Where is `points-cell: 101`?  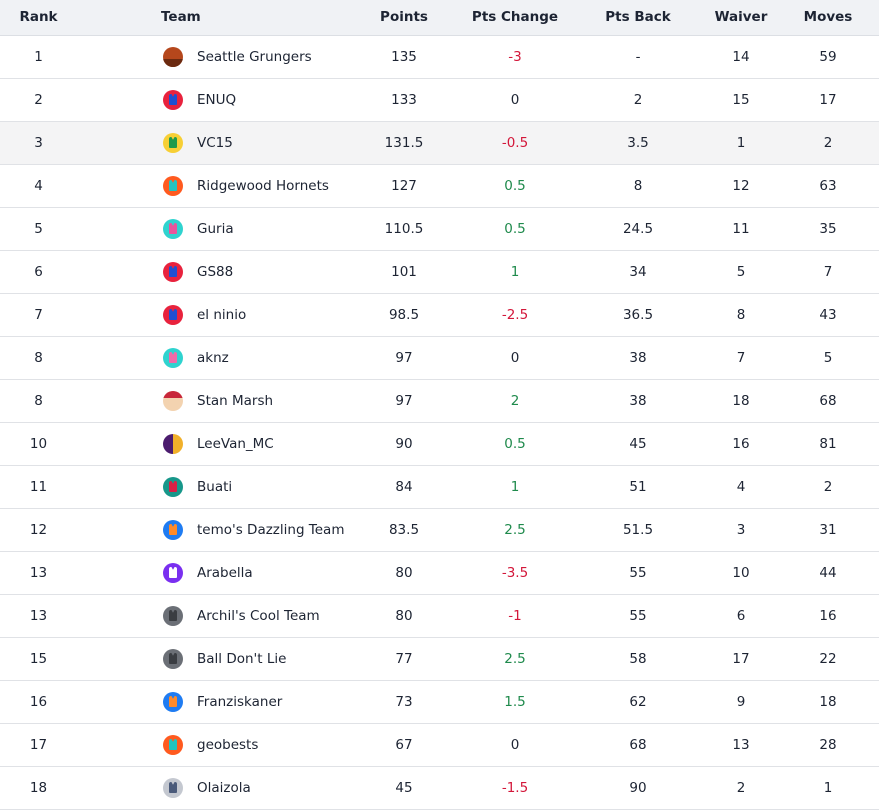 points-cell: 101 is located at coordinates (404, 272).